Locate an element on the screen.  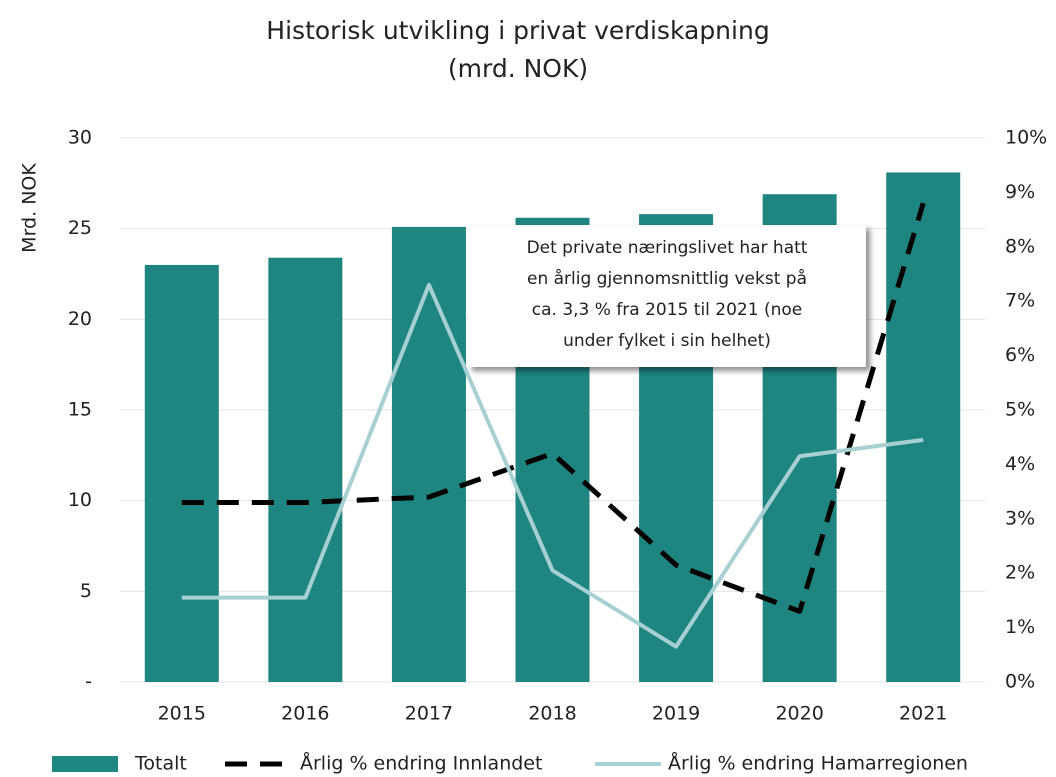
y2-tick-label: 7% is located at coordinates (1020, 301).